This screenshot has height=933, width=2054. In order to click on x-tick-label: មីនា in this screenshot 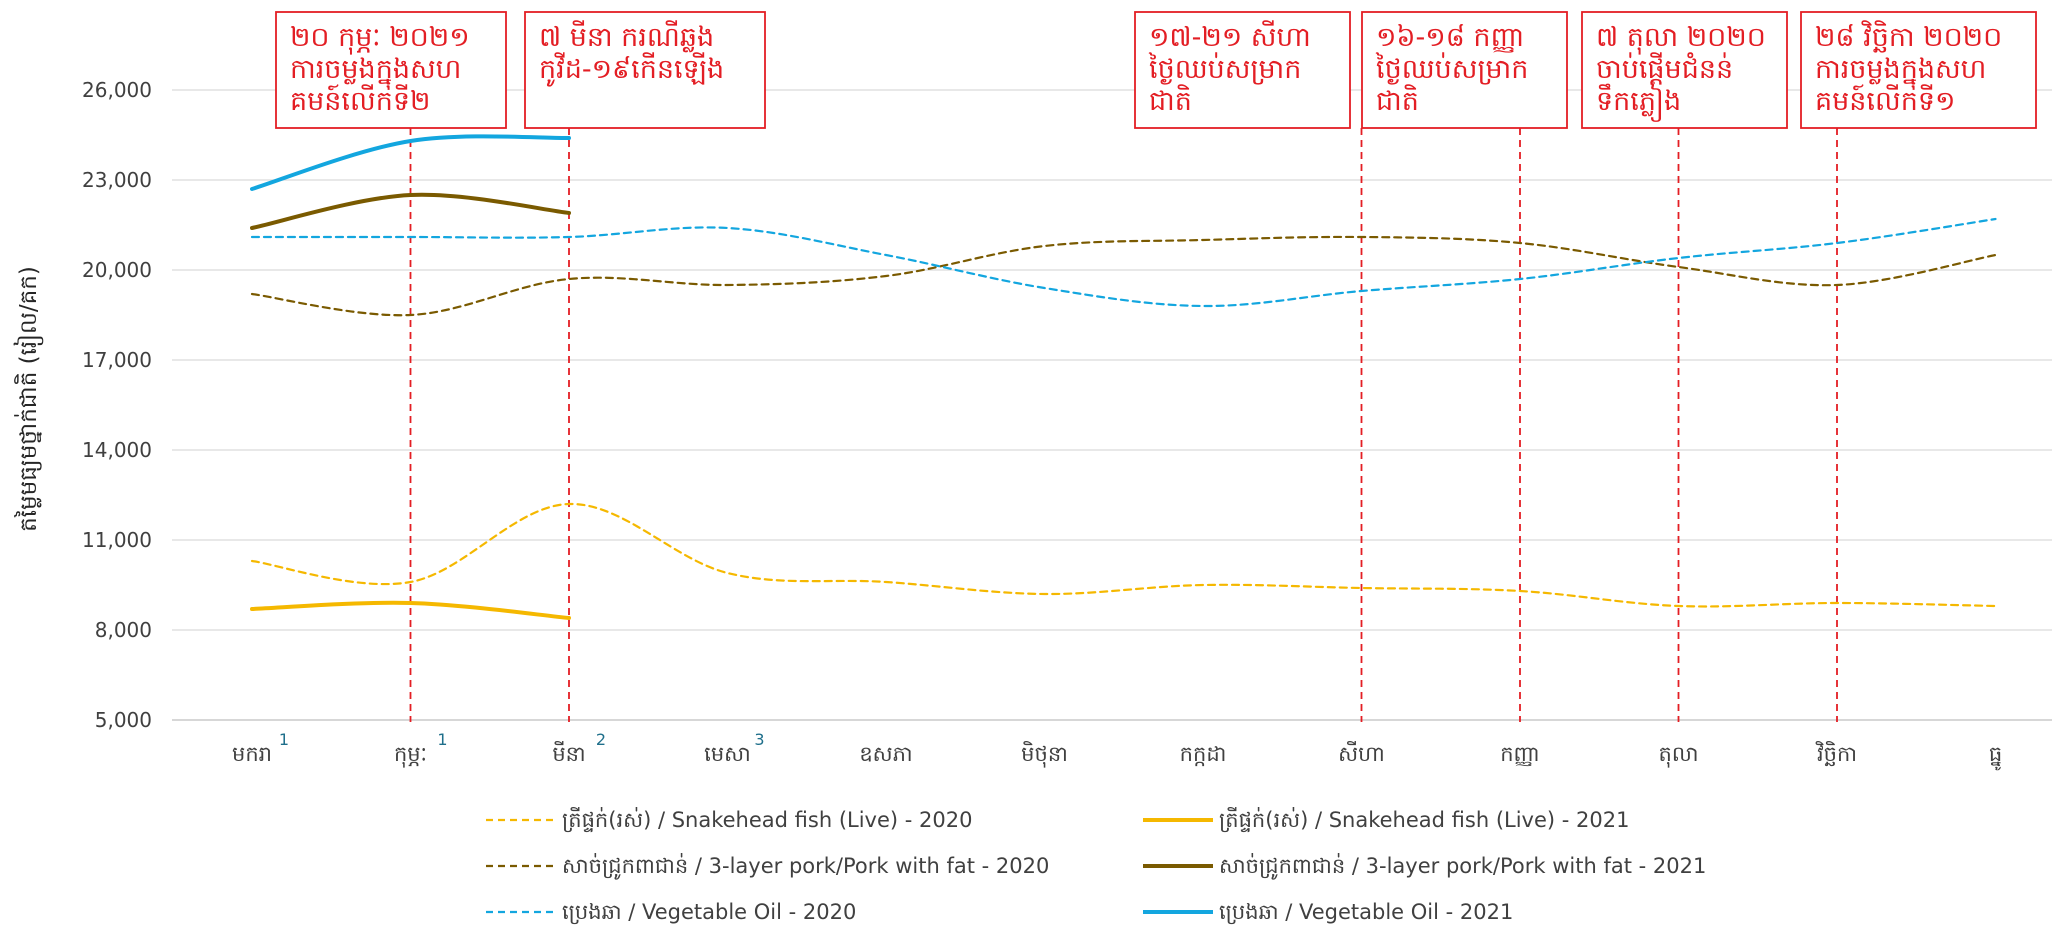, I will do `click(568, 753)`.